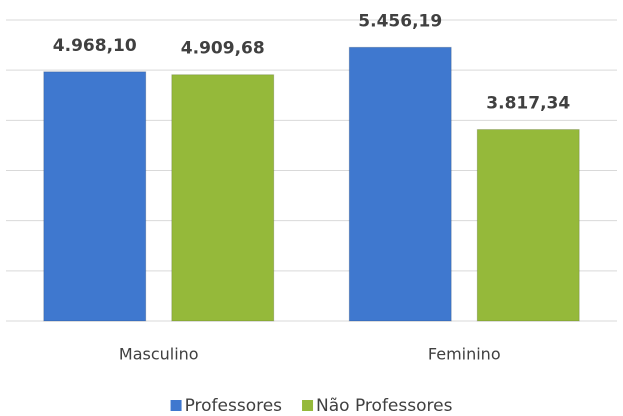  Describe the element at coordinates (159, 354) in the screenshot. I see `x-tick-label: Masculino` at that location.